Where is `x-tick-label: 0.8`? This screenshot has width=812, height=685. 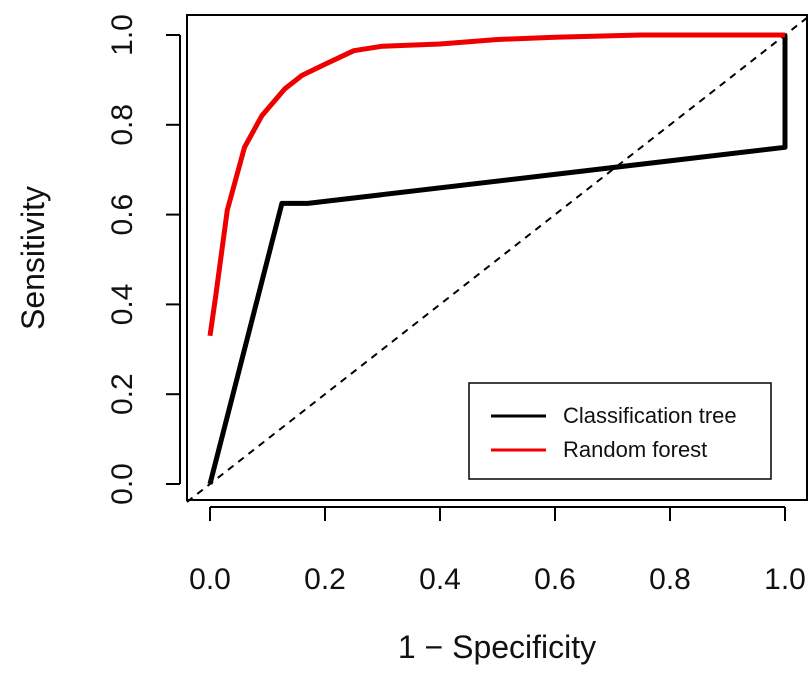 x-tick-label: 0.8 is located at coordinates (670, 579).